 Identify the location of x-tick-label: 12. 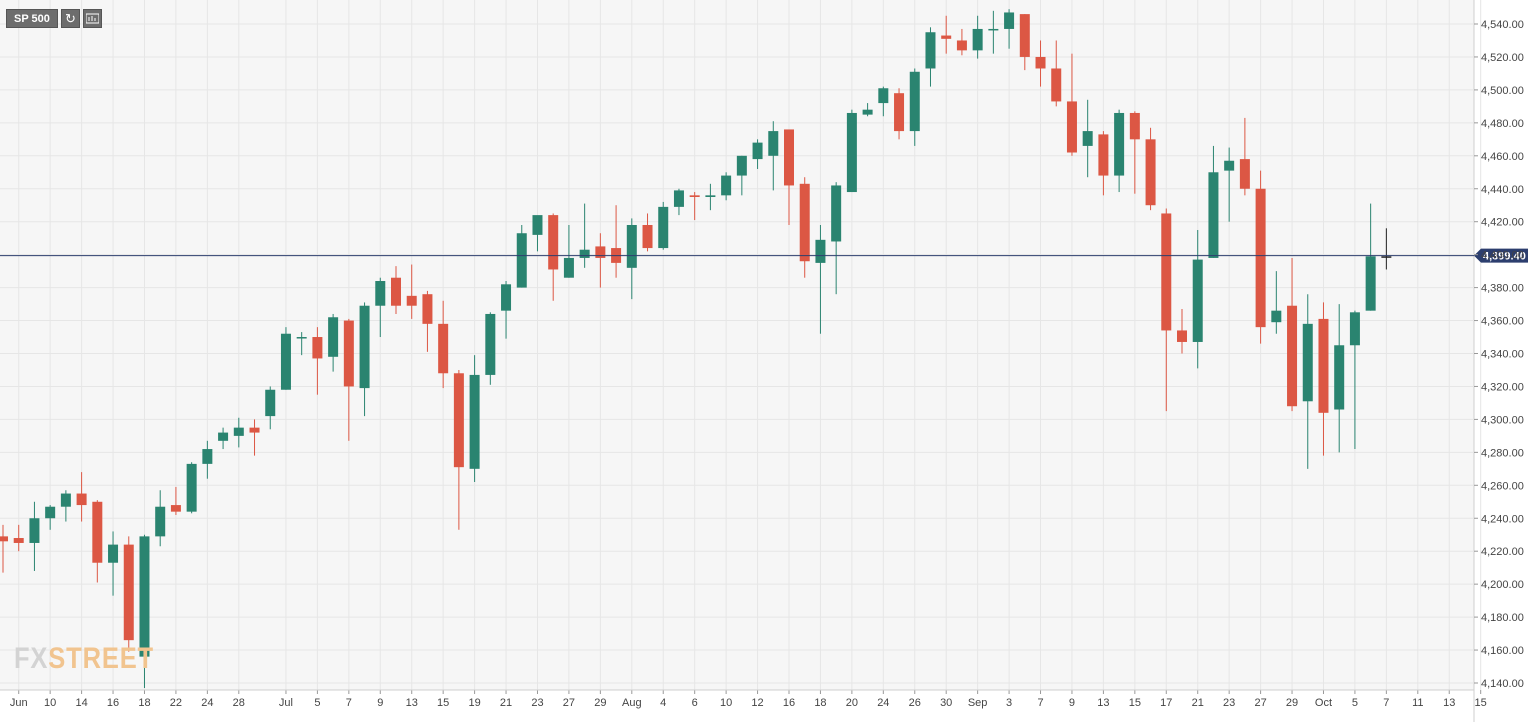
(757, 703).